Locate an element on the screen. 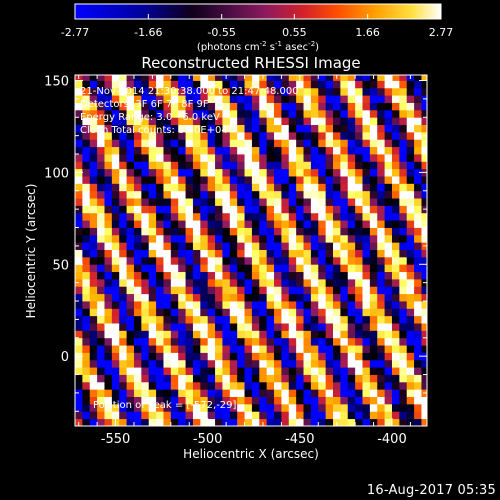 The height and width of the screenshot is (500, 500). y-tick-label: 150 is located at coordinates (56, 82).